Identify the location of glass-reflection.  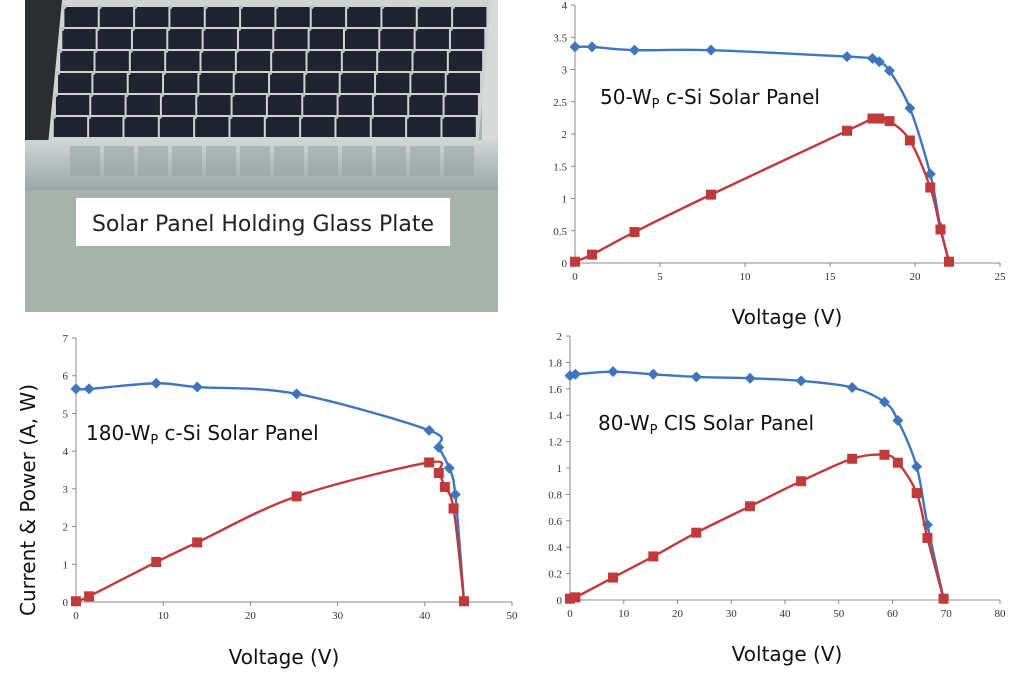
(272, 161).